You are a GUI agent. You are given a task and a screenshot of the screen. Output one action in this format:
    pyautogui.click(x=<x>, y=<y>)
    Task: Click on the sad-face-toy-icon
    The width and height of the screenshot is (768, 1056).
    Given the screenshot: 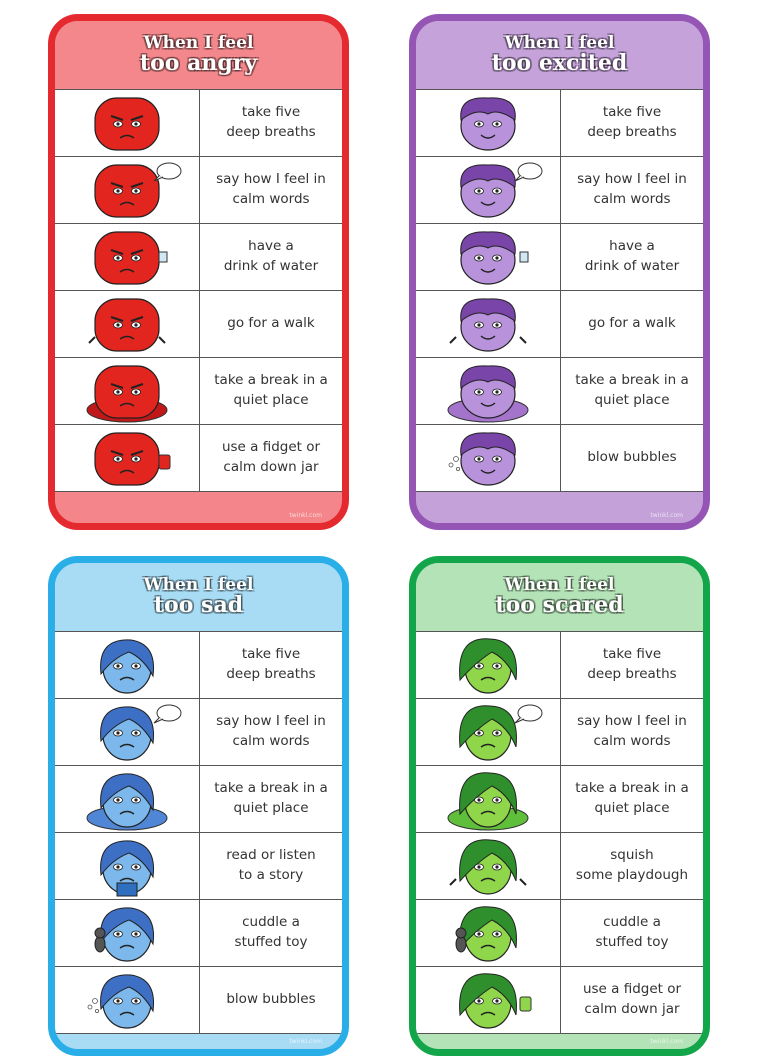 What is the action you would take?
    pyautogui.click(x=127, y=933)
    